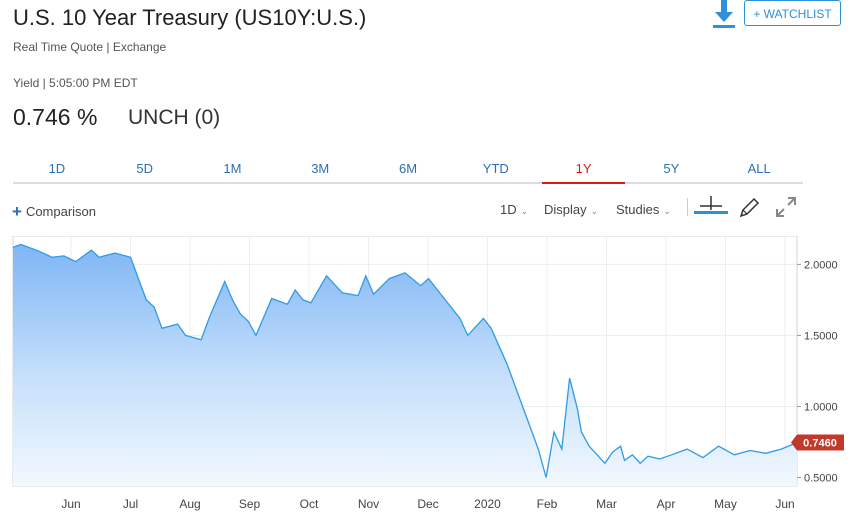 The height and width of the screenshot is (517, 857). What do you see at coordinates (821, 478) in the screenshot?
I see `y-tick-label: 0.5000` at bounding box center [821, 478].